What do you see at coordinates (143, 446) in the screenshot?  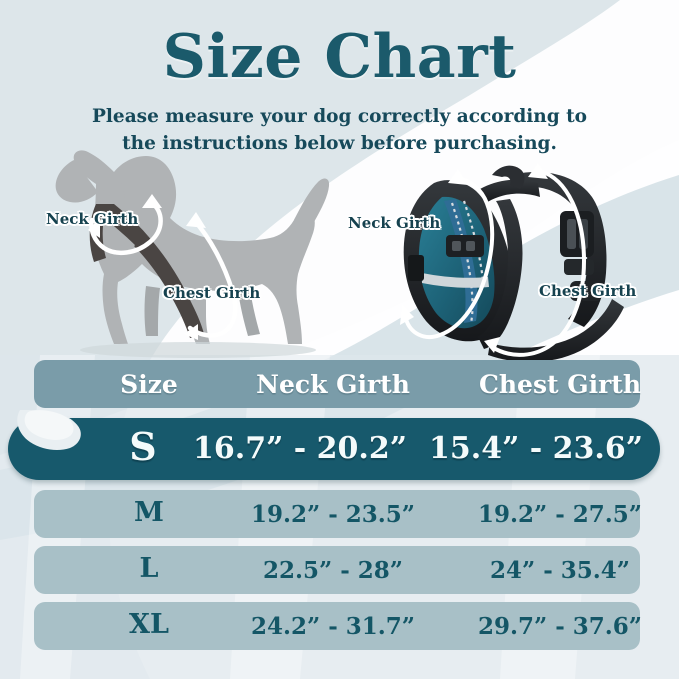 I see `cell-size-s: S` at bounding box center [143, 446].